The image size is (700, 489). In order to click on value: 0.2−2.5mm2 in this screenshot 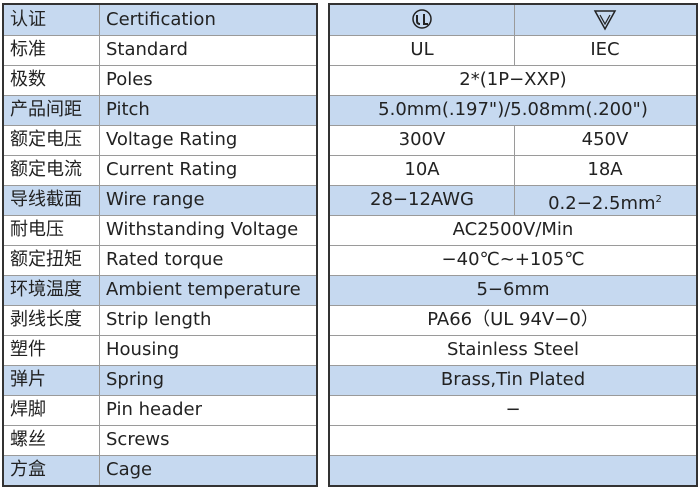, I will do `click(605, 200)`.